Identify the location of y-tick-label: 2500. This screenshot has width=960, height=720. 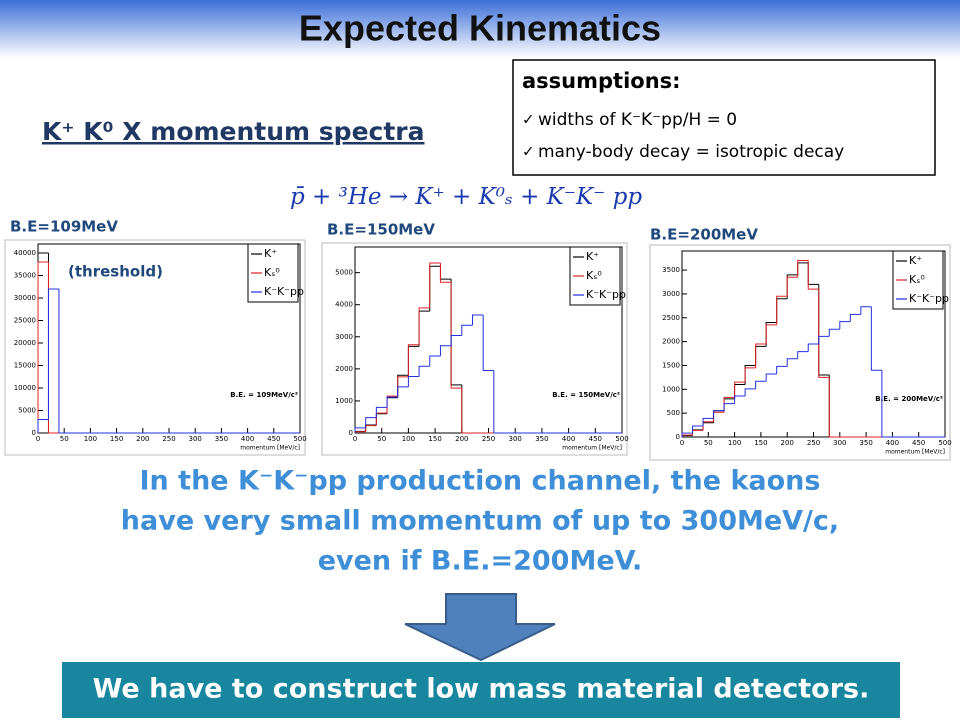
(671, 318).